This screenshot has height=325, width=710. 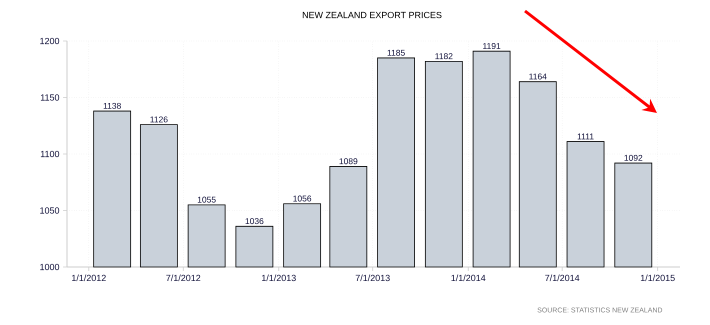 I want to click on y-tick-label: 1150, so click(x=50, y=97).